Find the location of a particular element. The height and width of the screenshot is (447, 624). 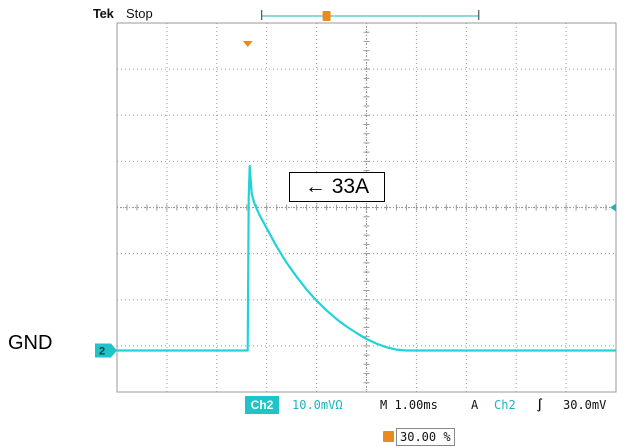

status-bar: Tek Stop is located at coordinates (312, 11).